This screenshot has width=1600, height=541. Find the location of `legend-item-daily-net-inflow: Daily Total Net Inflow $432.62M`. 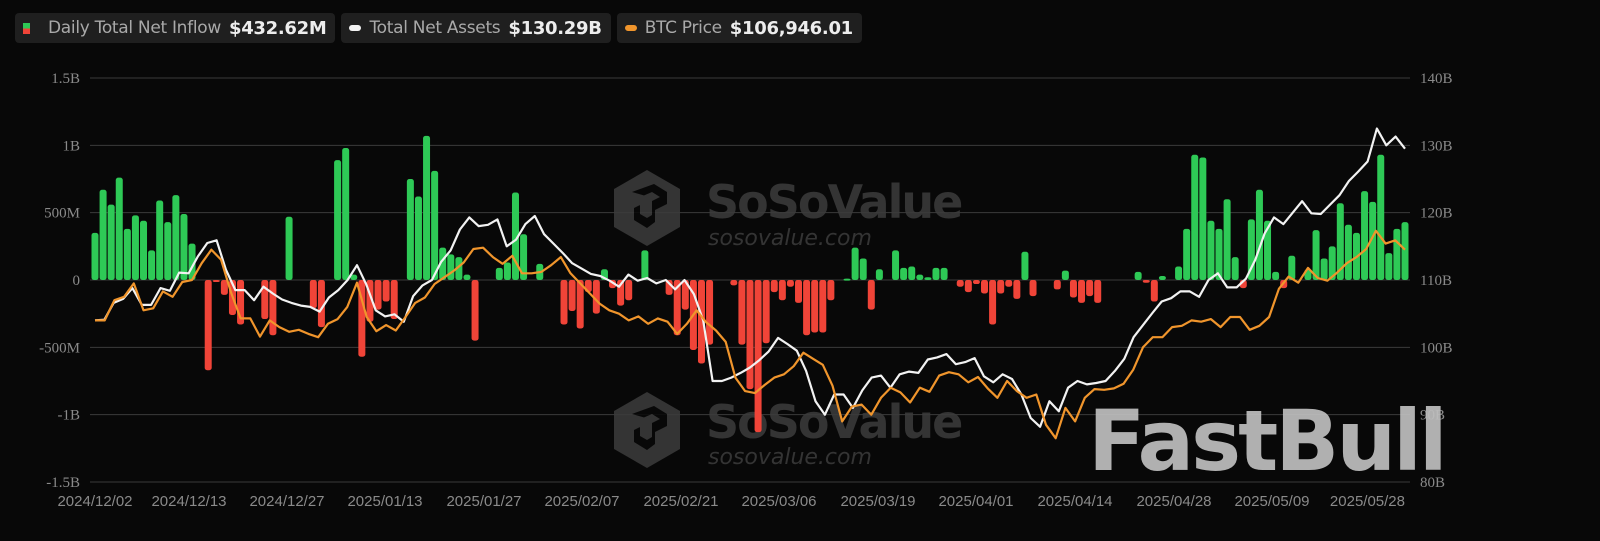

legend-item-daily-net-inflow: Daily Total Net Inflow $432.62M is located at coordinates (175, 28).